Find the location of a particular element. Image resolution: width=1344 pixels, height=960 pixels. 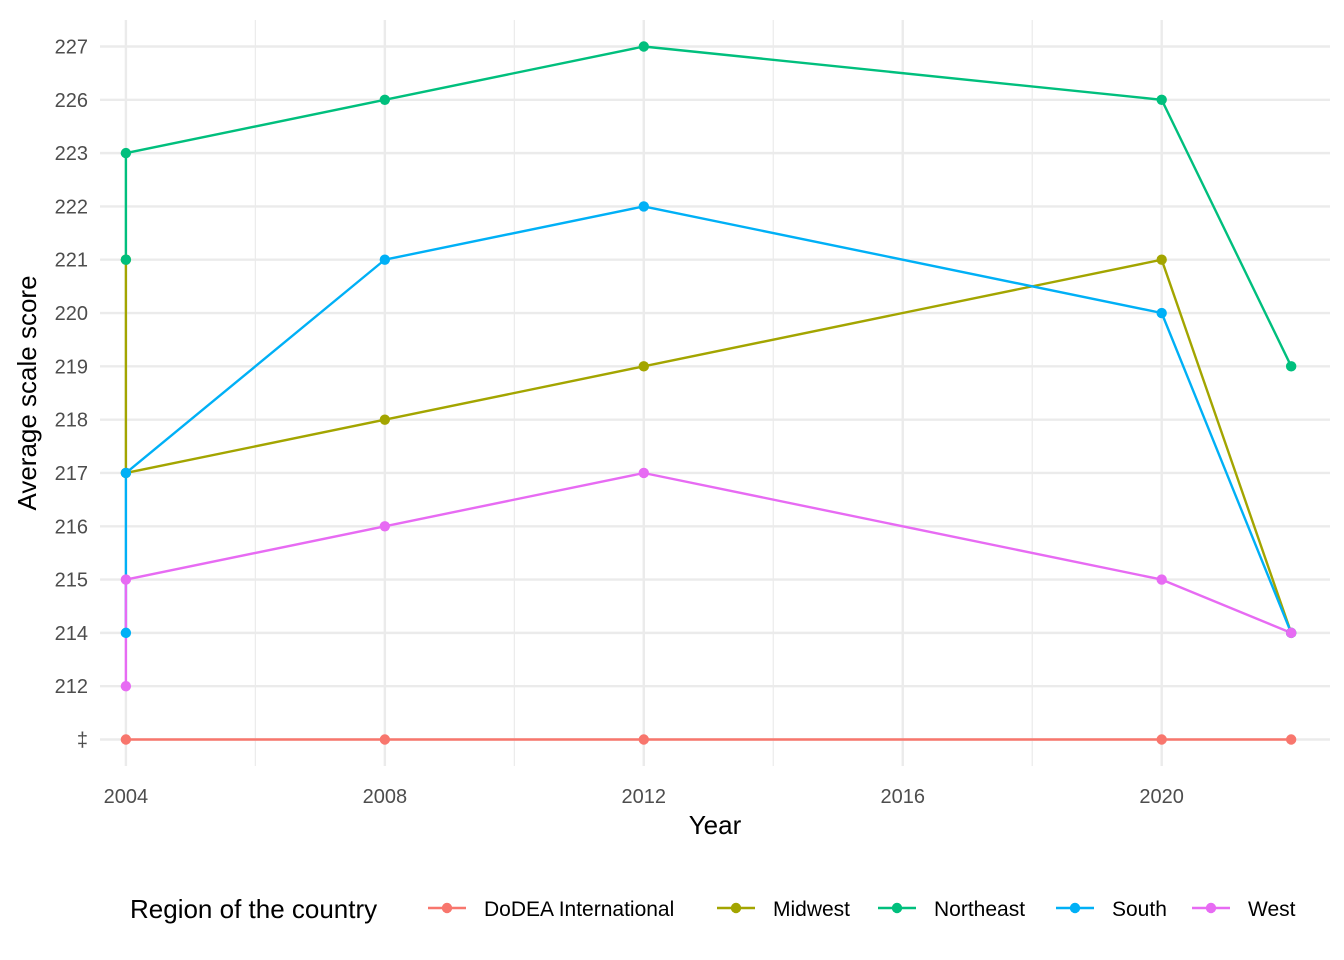

y-tick-label: 214 is located at coordinates (71, 634).